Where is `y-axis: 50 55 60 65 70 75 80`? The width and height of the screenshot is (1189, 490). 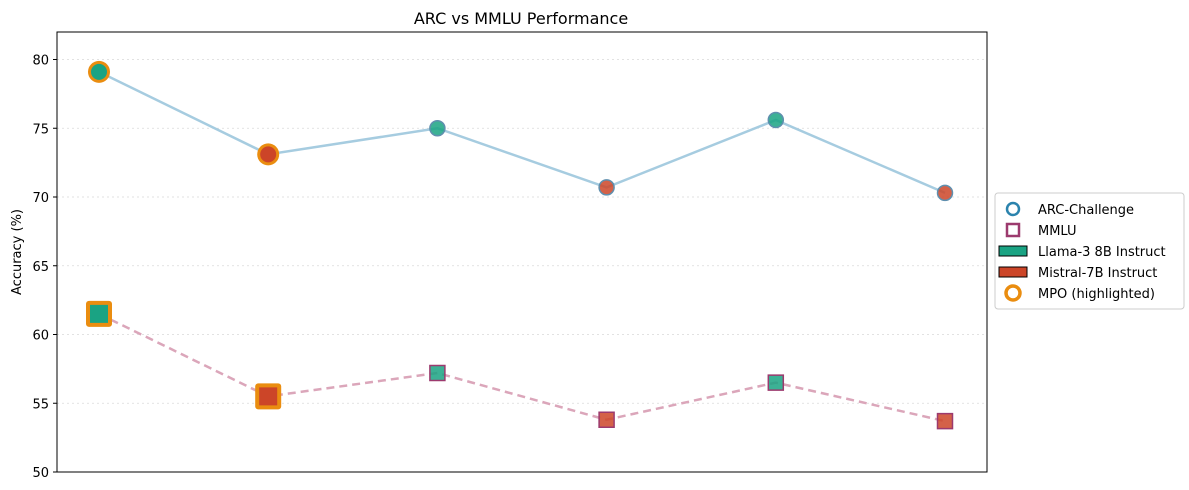
y-axis: 50 55 60 65 70 75 80 is located at coordinates (44, 267).